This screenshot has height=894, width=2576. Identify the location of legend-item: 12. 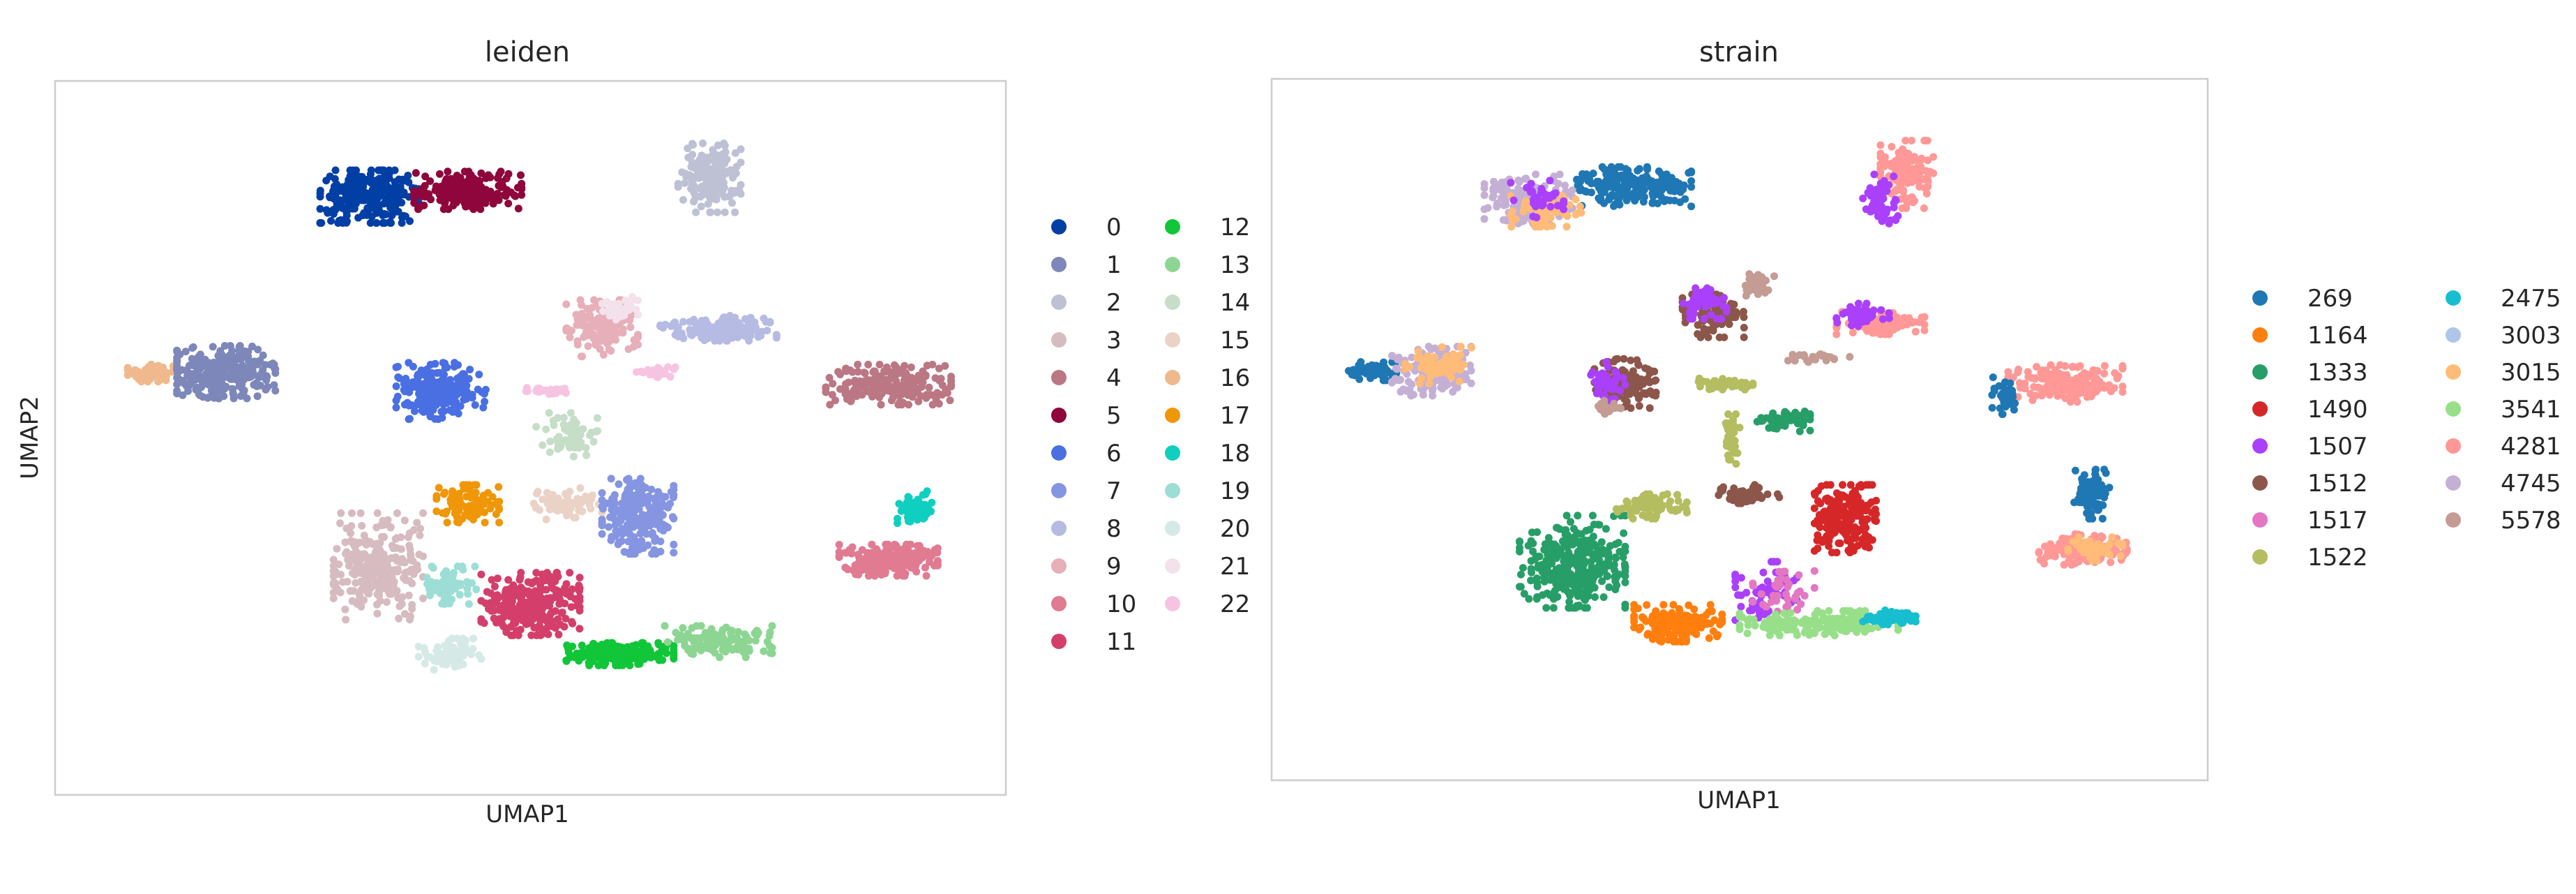
(1207, 227).